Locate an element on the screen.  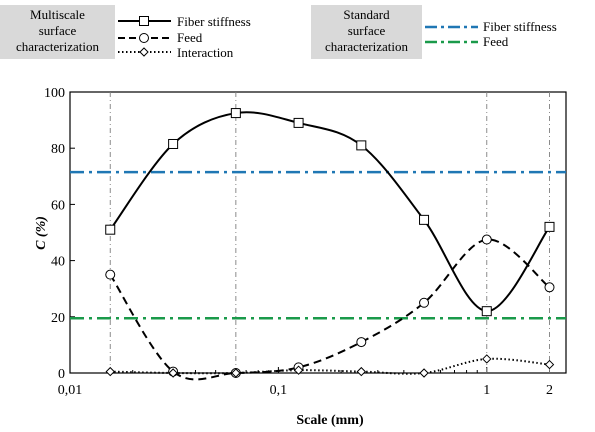
x-tick-label: 2 is located at coordinates (549, 390).